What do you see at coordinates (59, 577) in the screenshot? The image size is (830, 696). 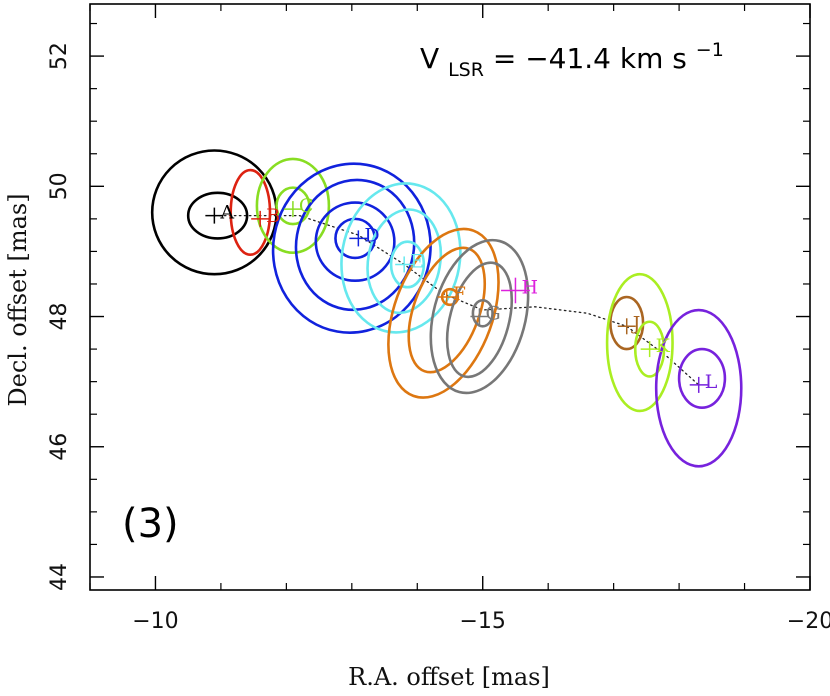 I see `y-tick-label: 44` at bounding box center [59, 577].